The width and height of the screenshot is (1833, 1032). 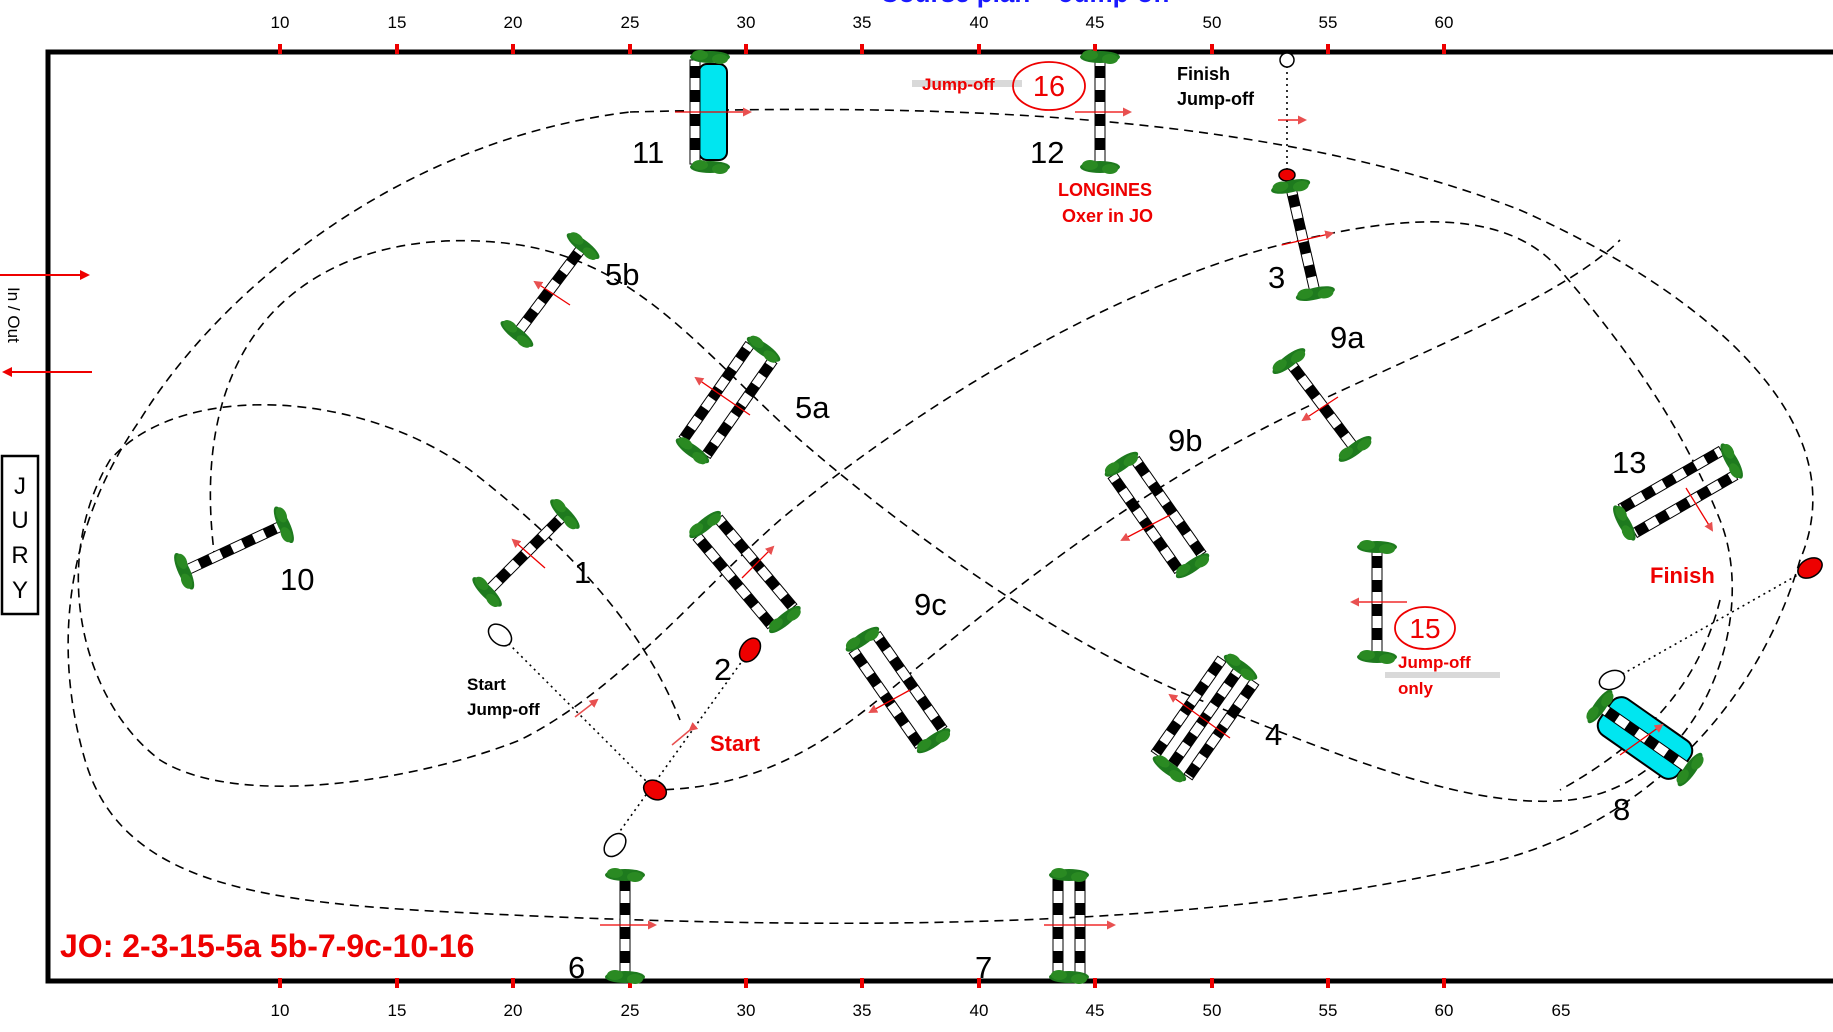 I want to click on start-jumpoff-marker-right, so click(x=615, y=845).